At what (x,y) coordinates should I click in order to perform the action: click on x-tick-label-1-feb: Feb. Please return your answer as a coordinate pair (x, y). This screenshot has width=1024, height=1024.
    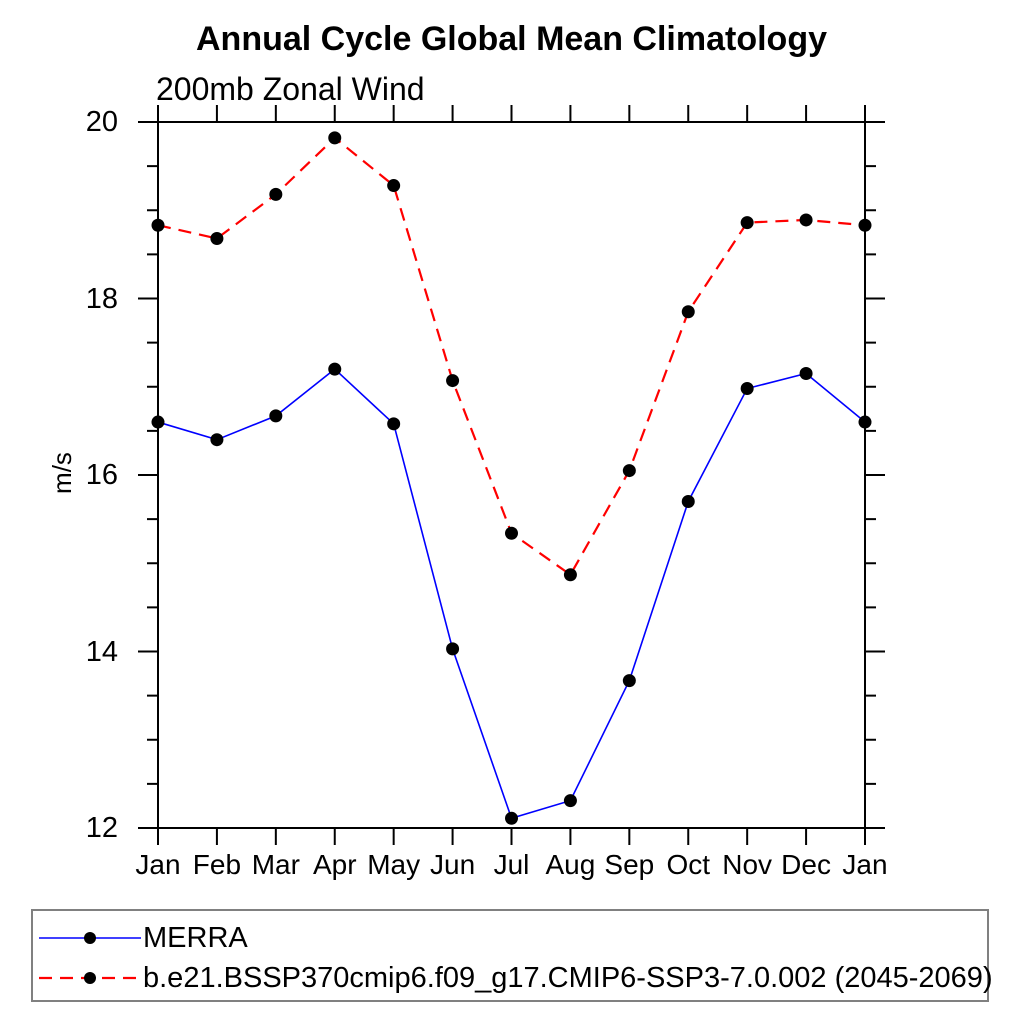
    Looking at the image, I should click on (217, 864).